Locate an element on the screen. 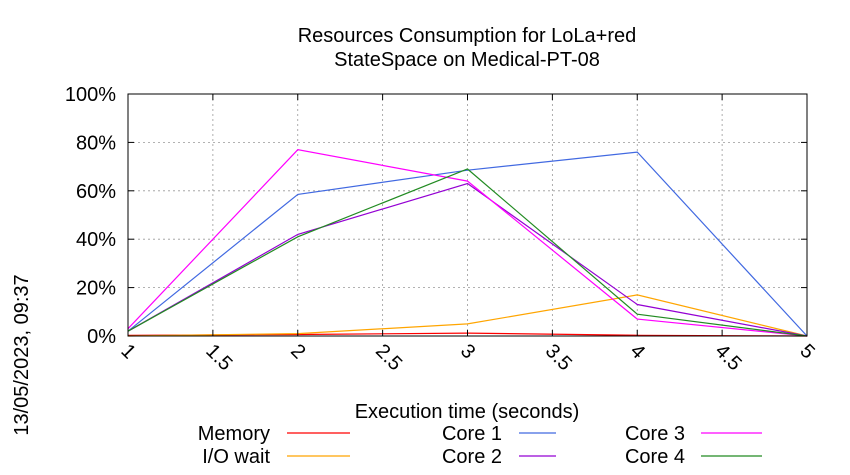 The height and width of the screenshot is (475, 850). x-tick-label: 3 is located at coordinates (467, 351).